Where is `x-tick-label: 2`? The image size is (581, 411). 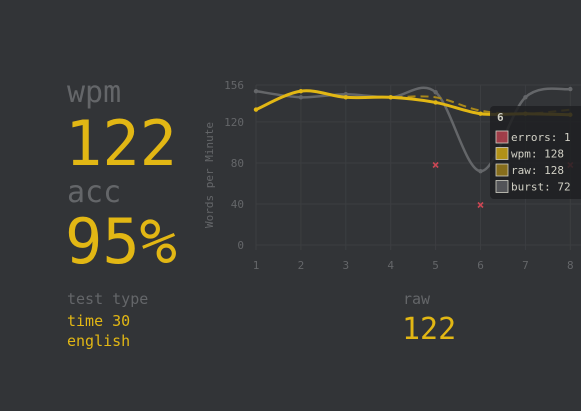 x-tick-label: 2 is located at coordinates (301, 265).